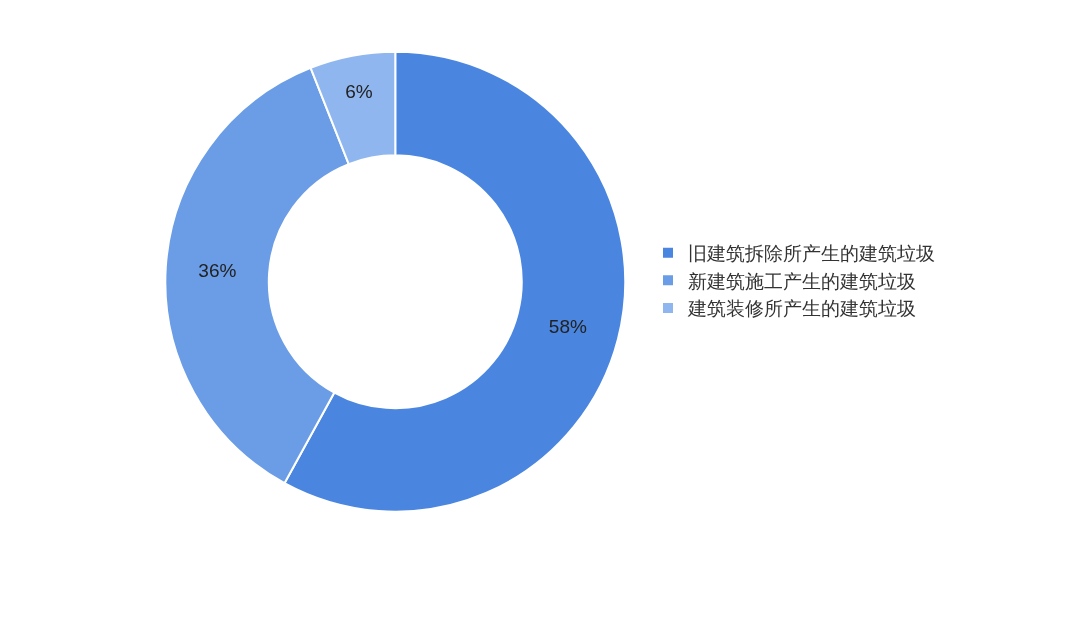  I want to click on data-label: 36%, so click(217, 271).